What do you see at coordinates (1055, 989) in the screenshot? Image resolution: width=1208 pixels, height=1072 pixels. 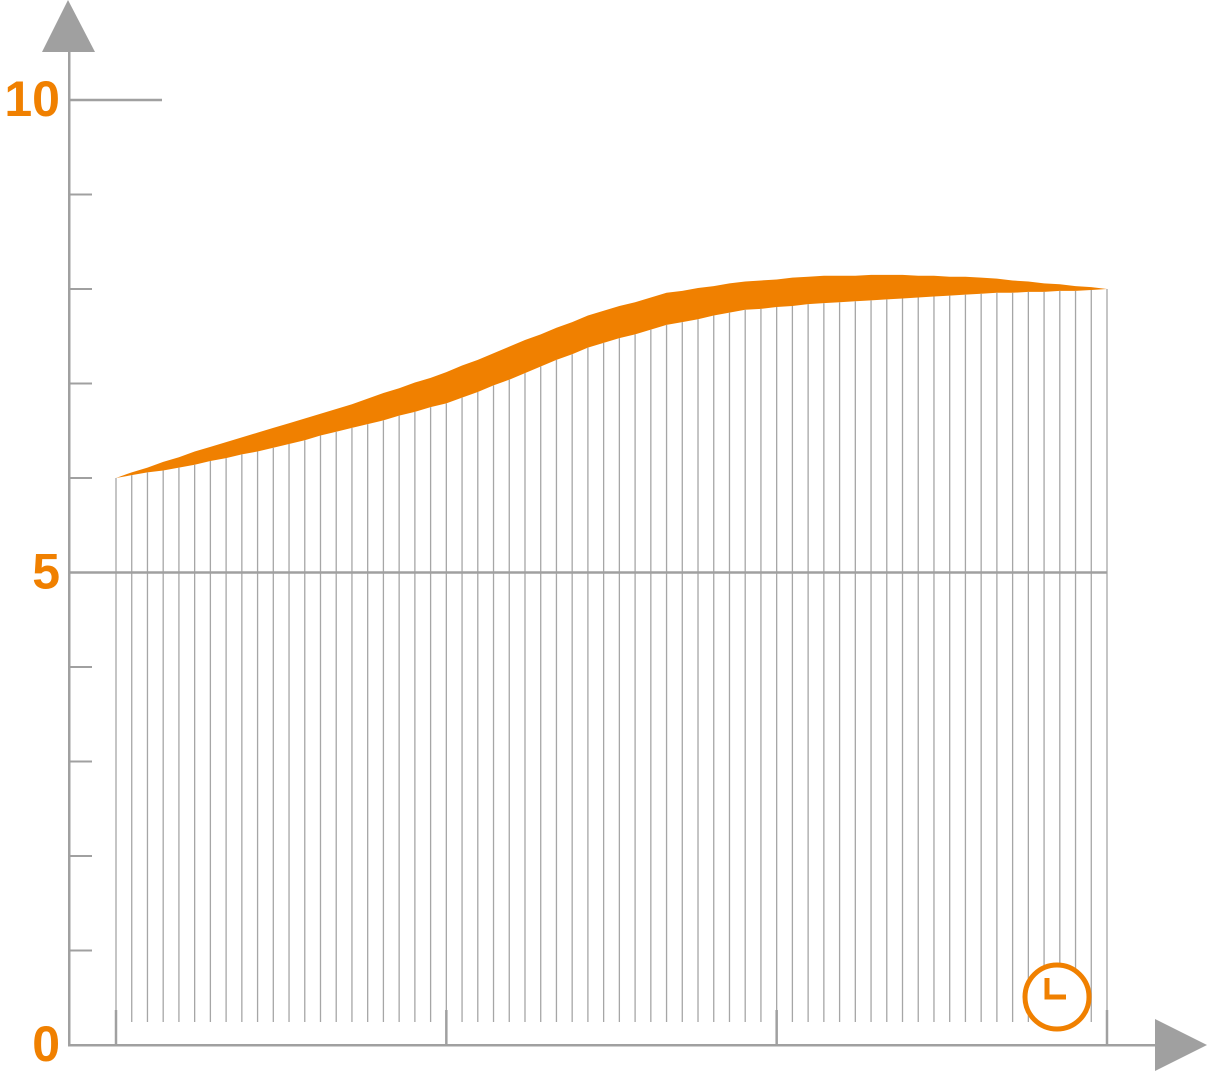 I see `clock-hands` at bounding box center [1055, 989].